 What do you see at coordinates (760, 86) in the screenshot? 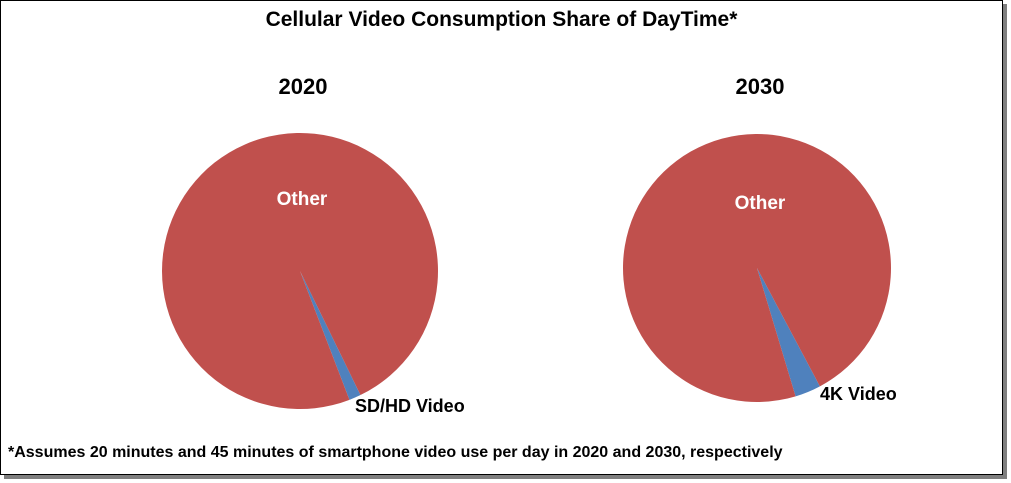
I see `pie-title-2030: 2030` at bounding box center [760, 86].